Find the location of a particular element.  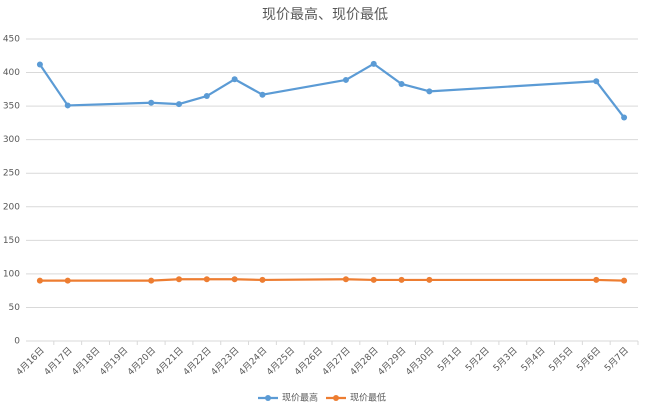

x-tick-label: 4月27日 is located at coordinates (336, 361).